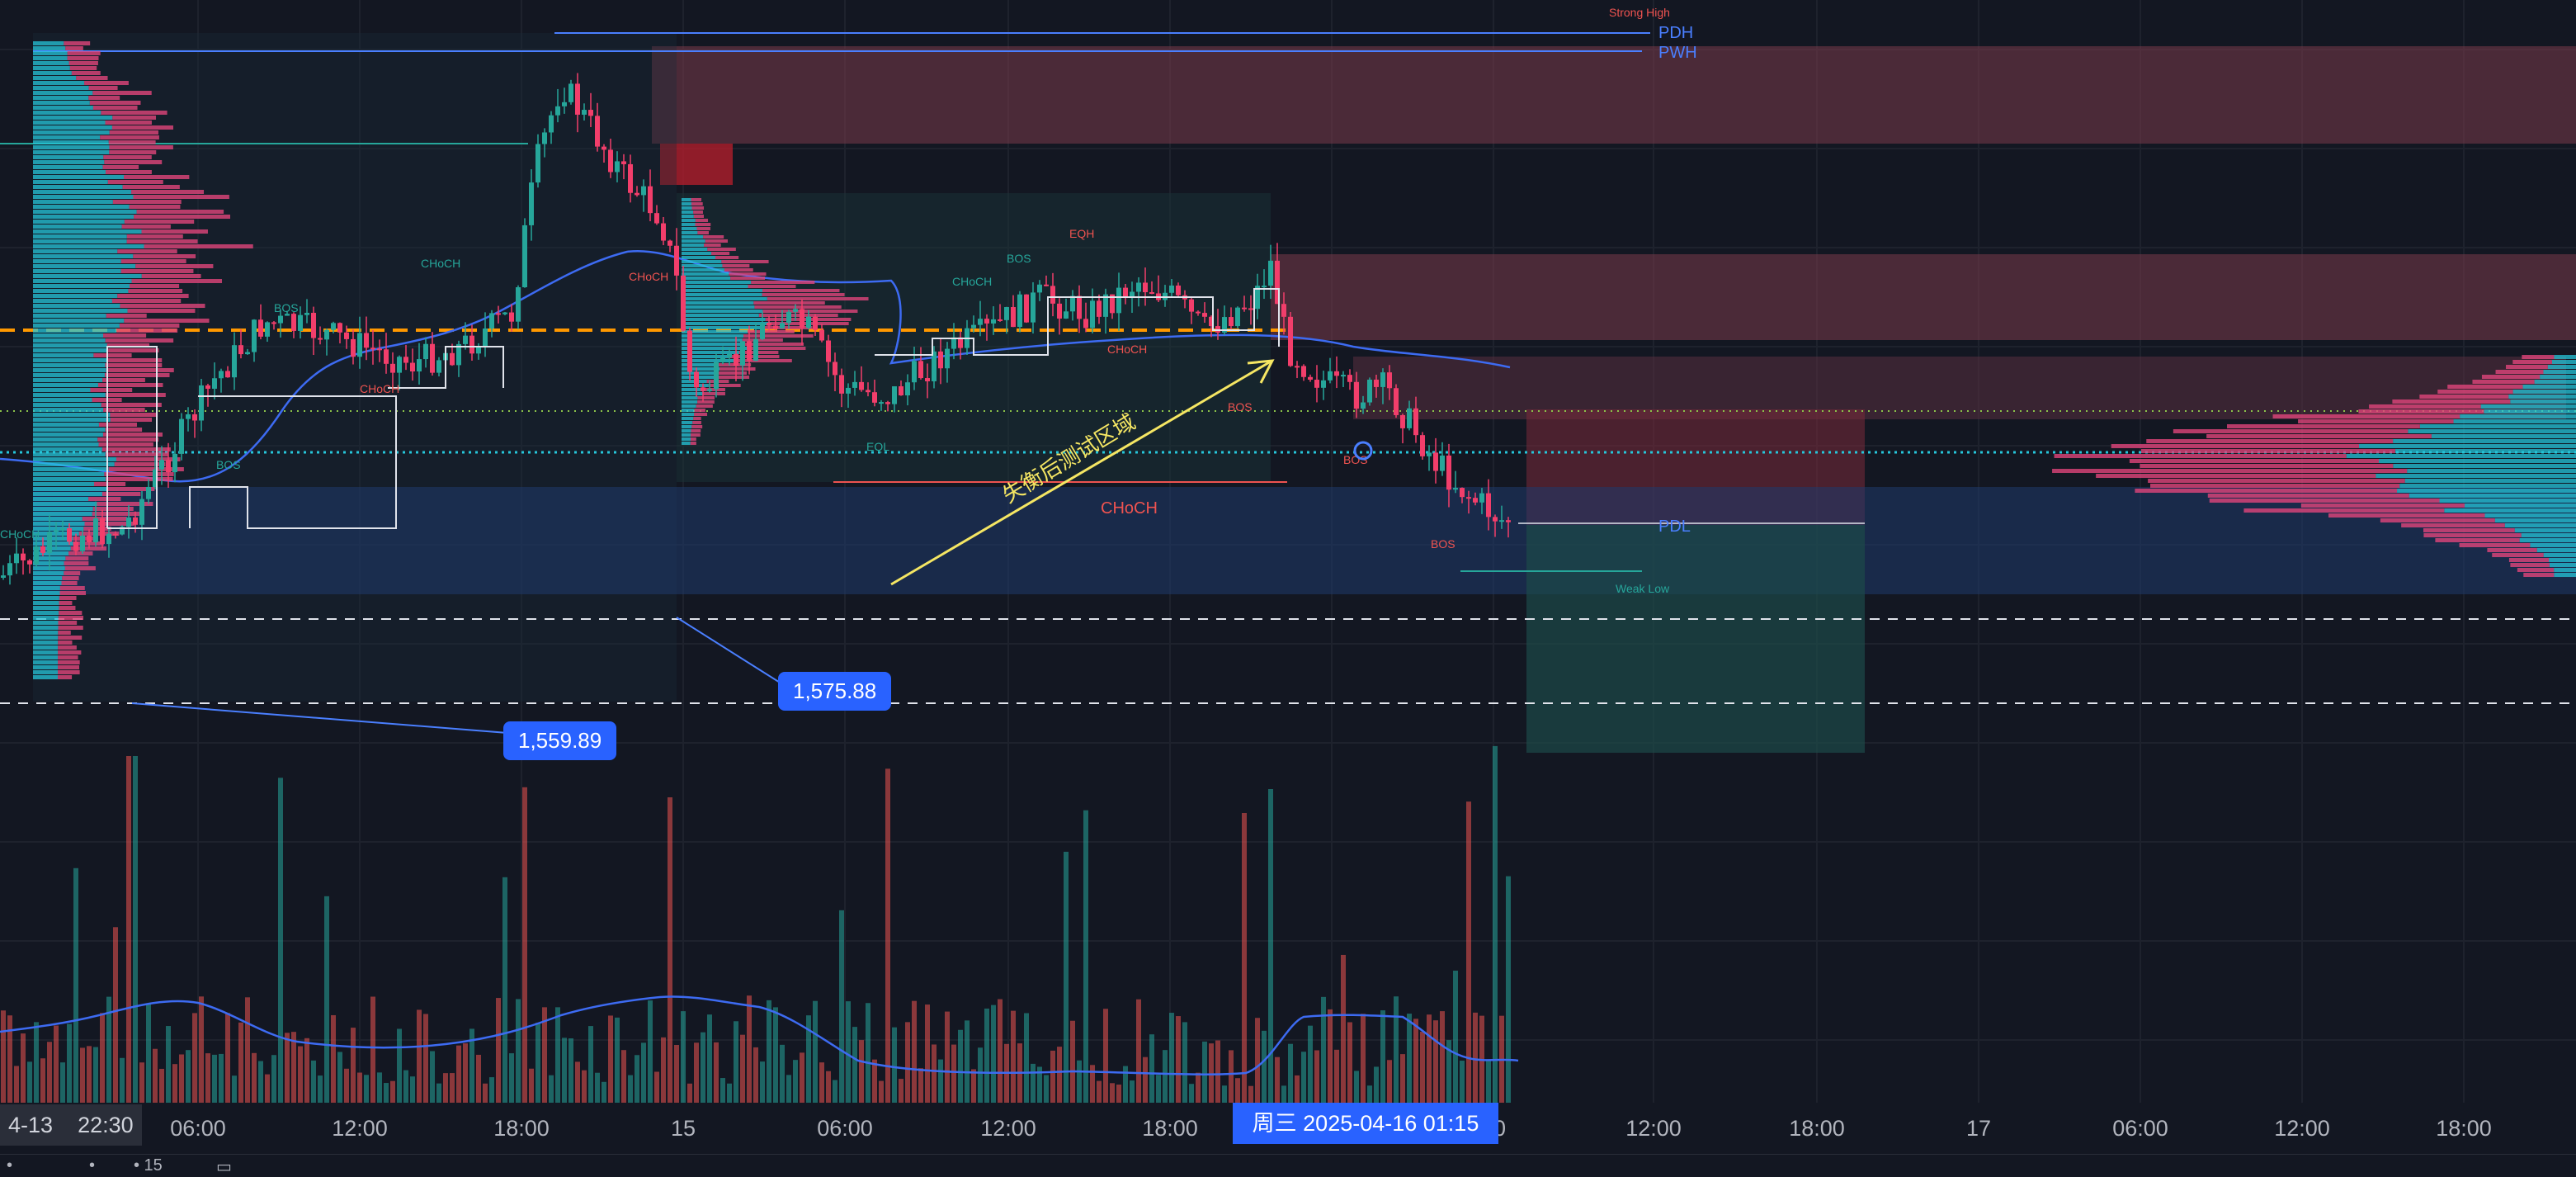 This screenshot has height=1177, width=2576. What do you see at coordinates (224, 1167) in the screenshot?
I see `calendar-icon: ▭` at bounding box center [224, 1167].